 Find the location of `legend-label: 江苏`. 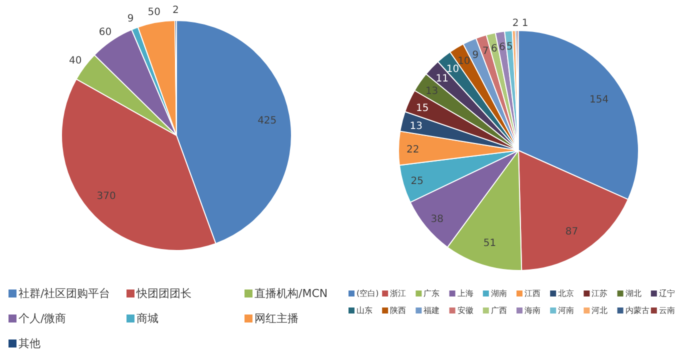

legend-label: 江苏 is located at coordinates (600, 293).